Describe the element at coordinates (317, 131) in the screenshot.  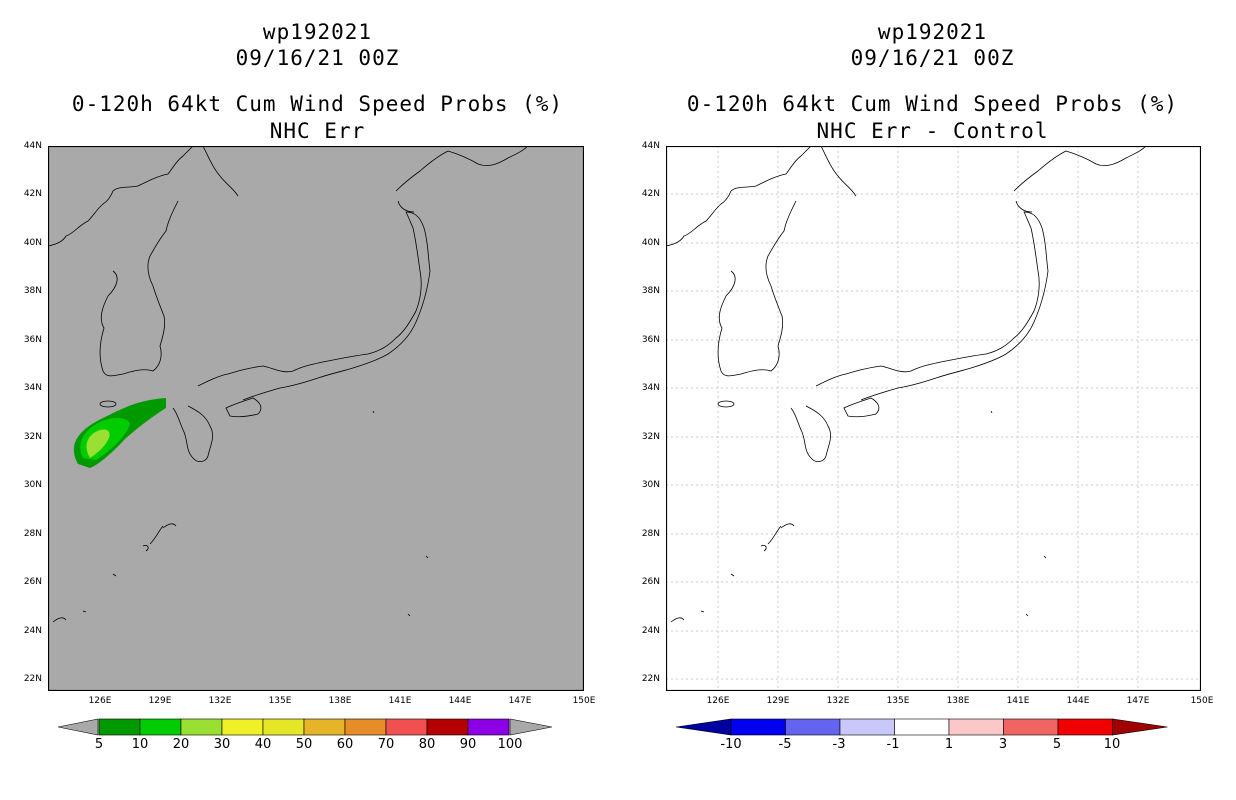
I see `left-title-subtitle: NHC Err` at that location.